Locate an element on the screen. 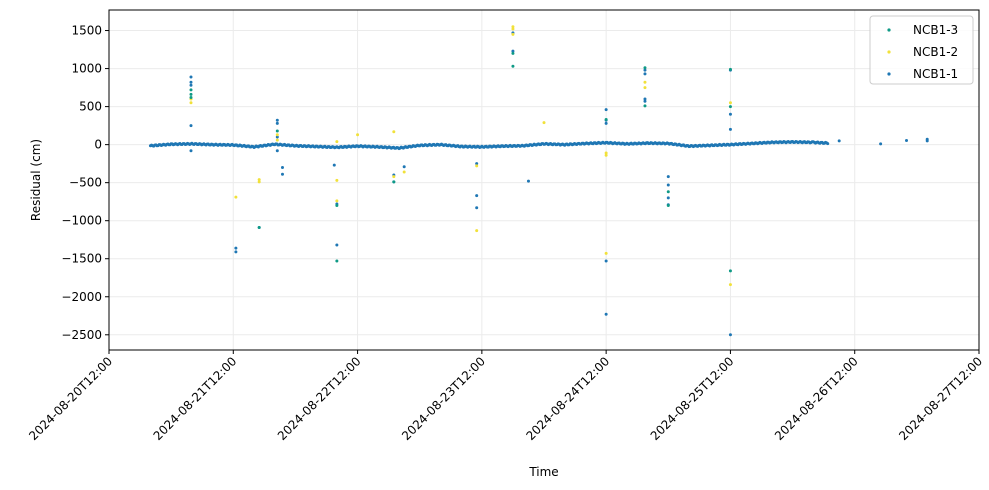 Image resolution: width=989 pixels, height=490 pixels. legend: NCB1-3 NCB1-2 NCB1-1 is located at coordinates (921, 50).